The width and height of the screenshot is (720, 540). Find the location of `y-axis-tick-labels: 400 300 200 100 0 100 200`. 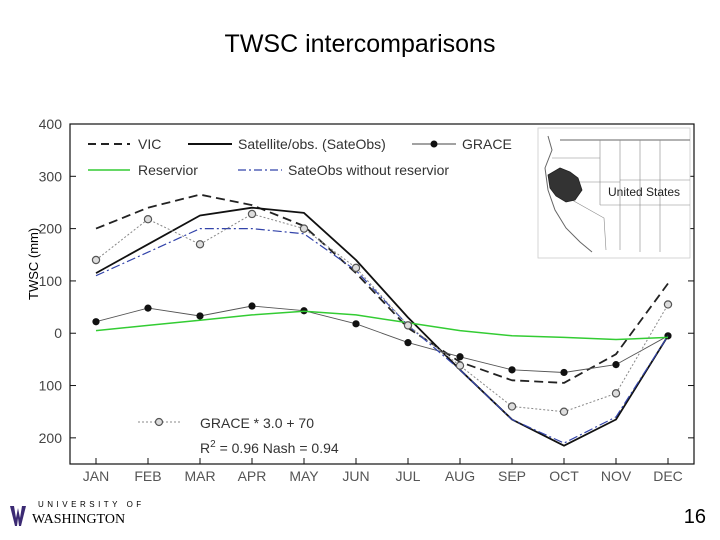

y-axis-tick-labels: 400 300 200 100 0 100 200 is located at coordinates (51, 281).